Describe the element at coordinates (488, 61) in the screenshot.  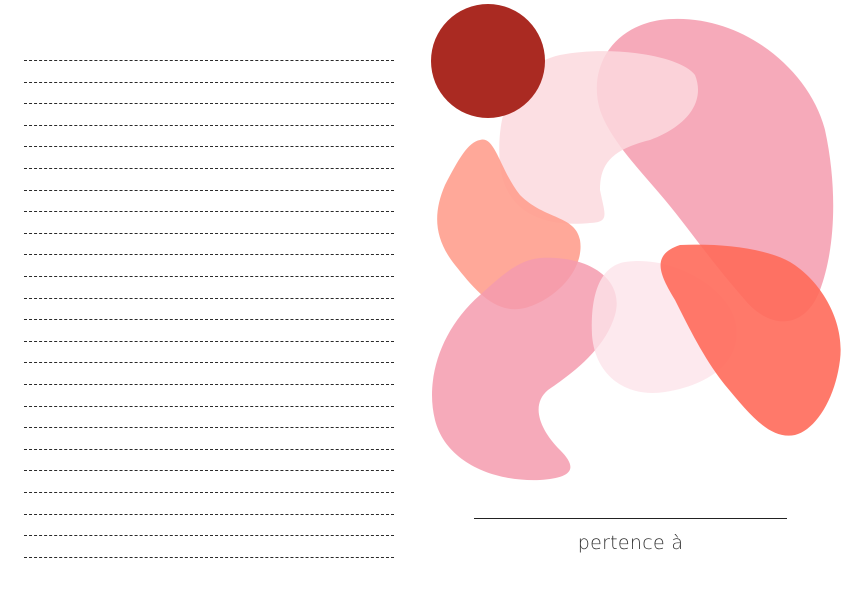
I see `dark-red-circle` at that location.